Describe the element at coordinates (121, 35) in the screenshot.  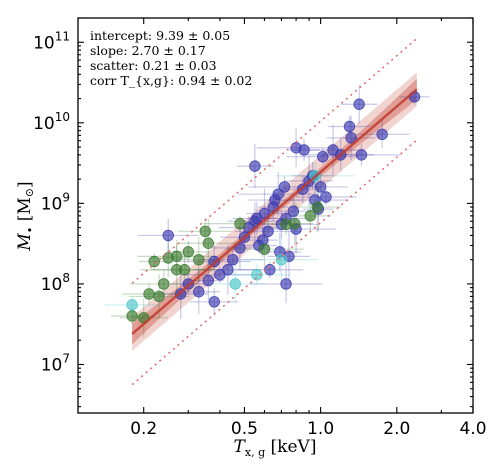
I see `annot-intercept-label: intercept:` at that location.